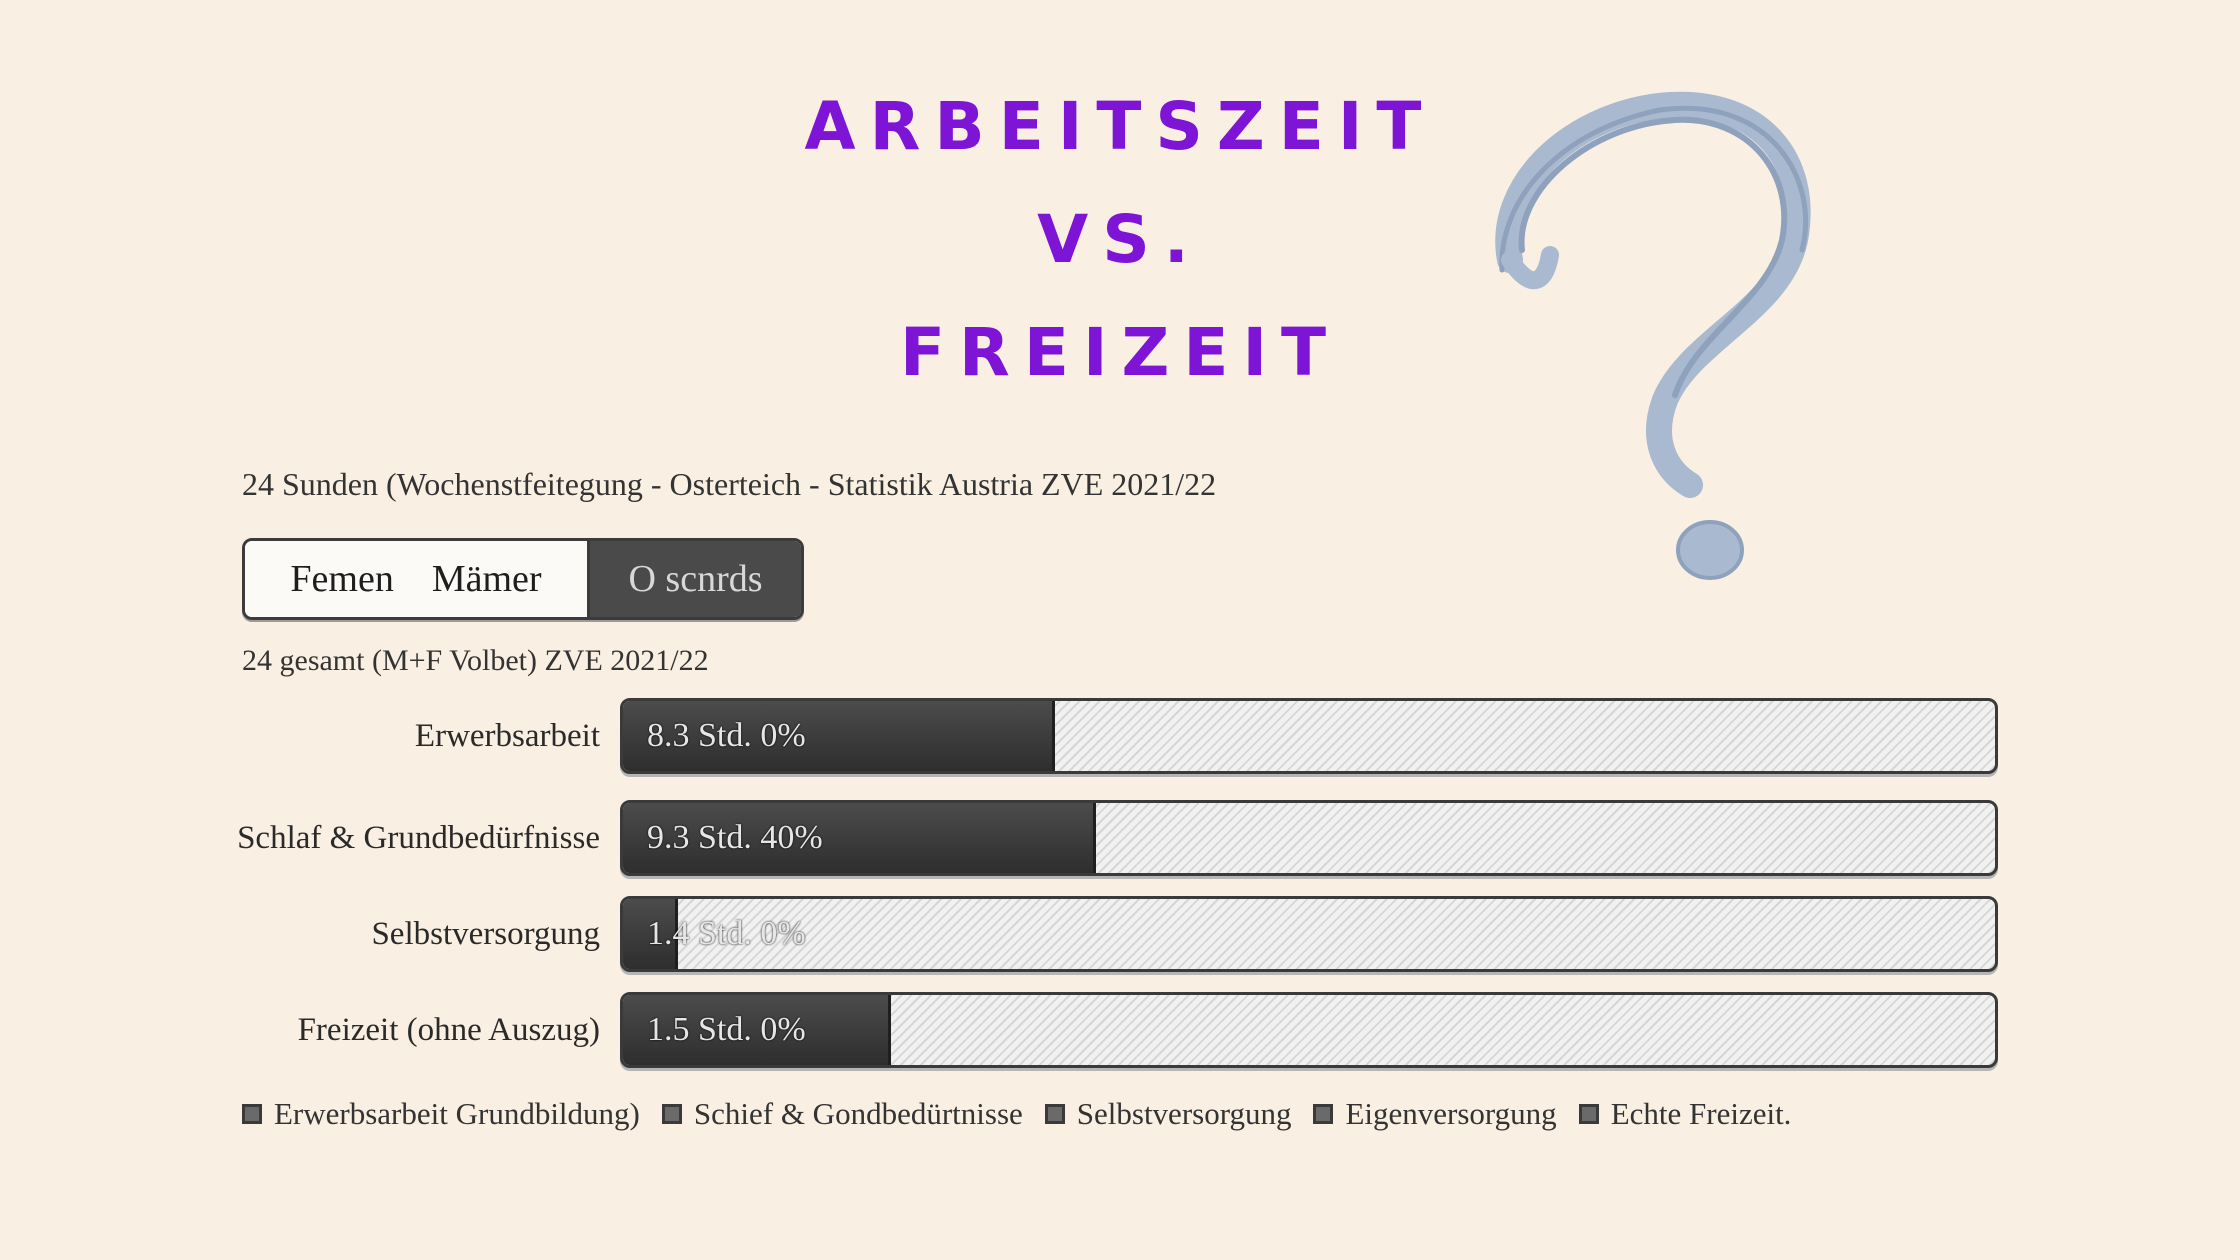 Image resolution: width=2240 pixels, height=1260 pixels. What do you see at coordinates (1120, 352) in the screenshot?
I see `title-line-3: FREIZEIT` at bounding box center [1120, 352].